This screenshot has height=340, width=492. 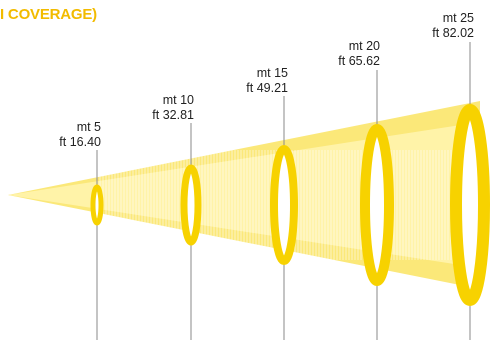 What do you see at coordinates (453, 33) in the screenshot?
I see `distance-label-25-imperial: ft 82.02` at bounding box center [453, 33].